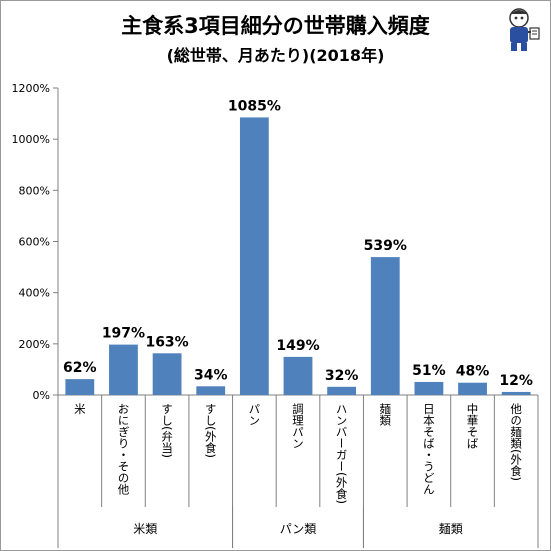 The height and width of the screenshot is (551, 551). I want to click on x-tick-label: すし(弁当), so click(167, 430).